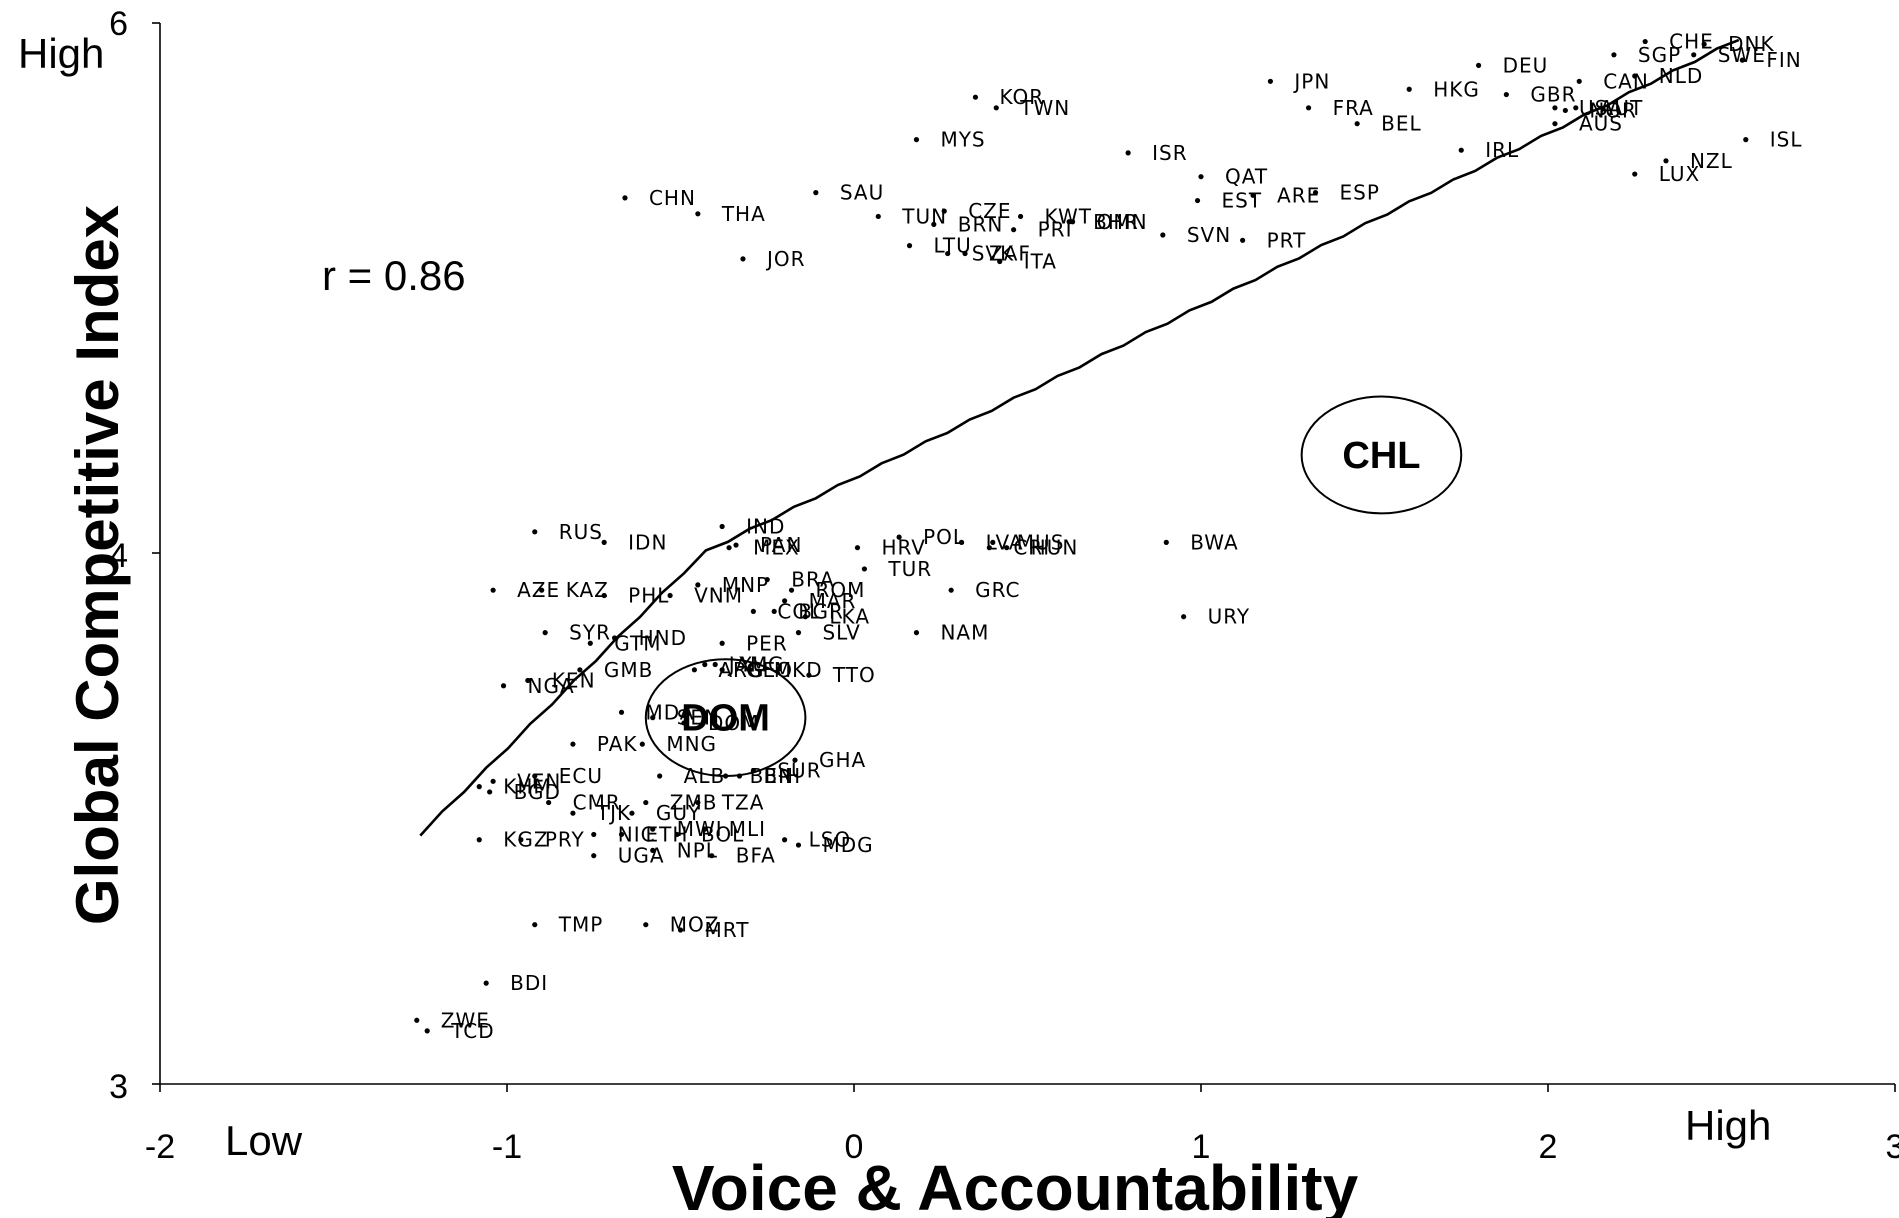 This screenshot has width=1899, height=1218. Describe the element at coordinates (1015, 1185) in the screenshot. I see `x-axis-title: Voice & Accountability` at that location.